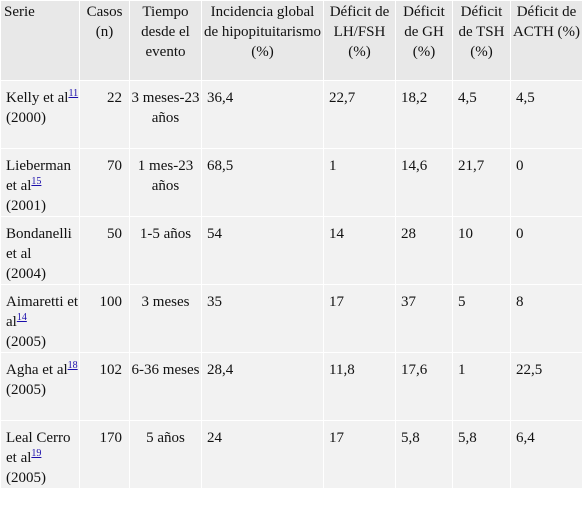 The width and height of the screenshot is (587, 519). What do you see at coordinates (165, 386) in the screenshot?
I see `cell-tiempo: 6-36 meses` at bounding box center [165, 386].